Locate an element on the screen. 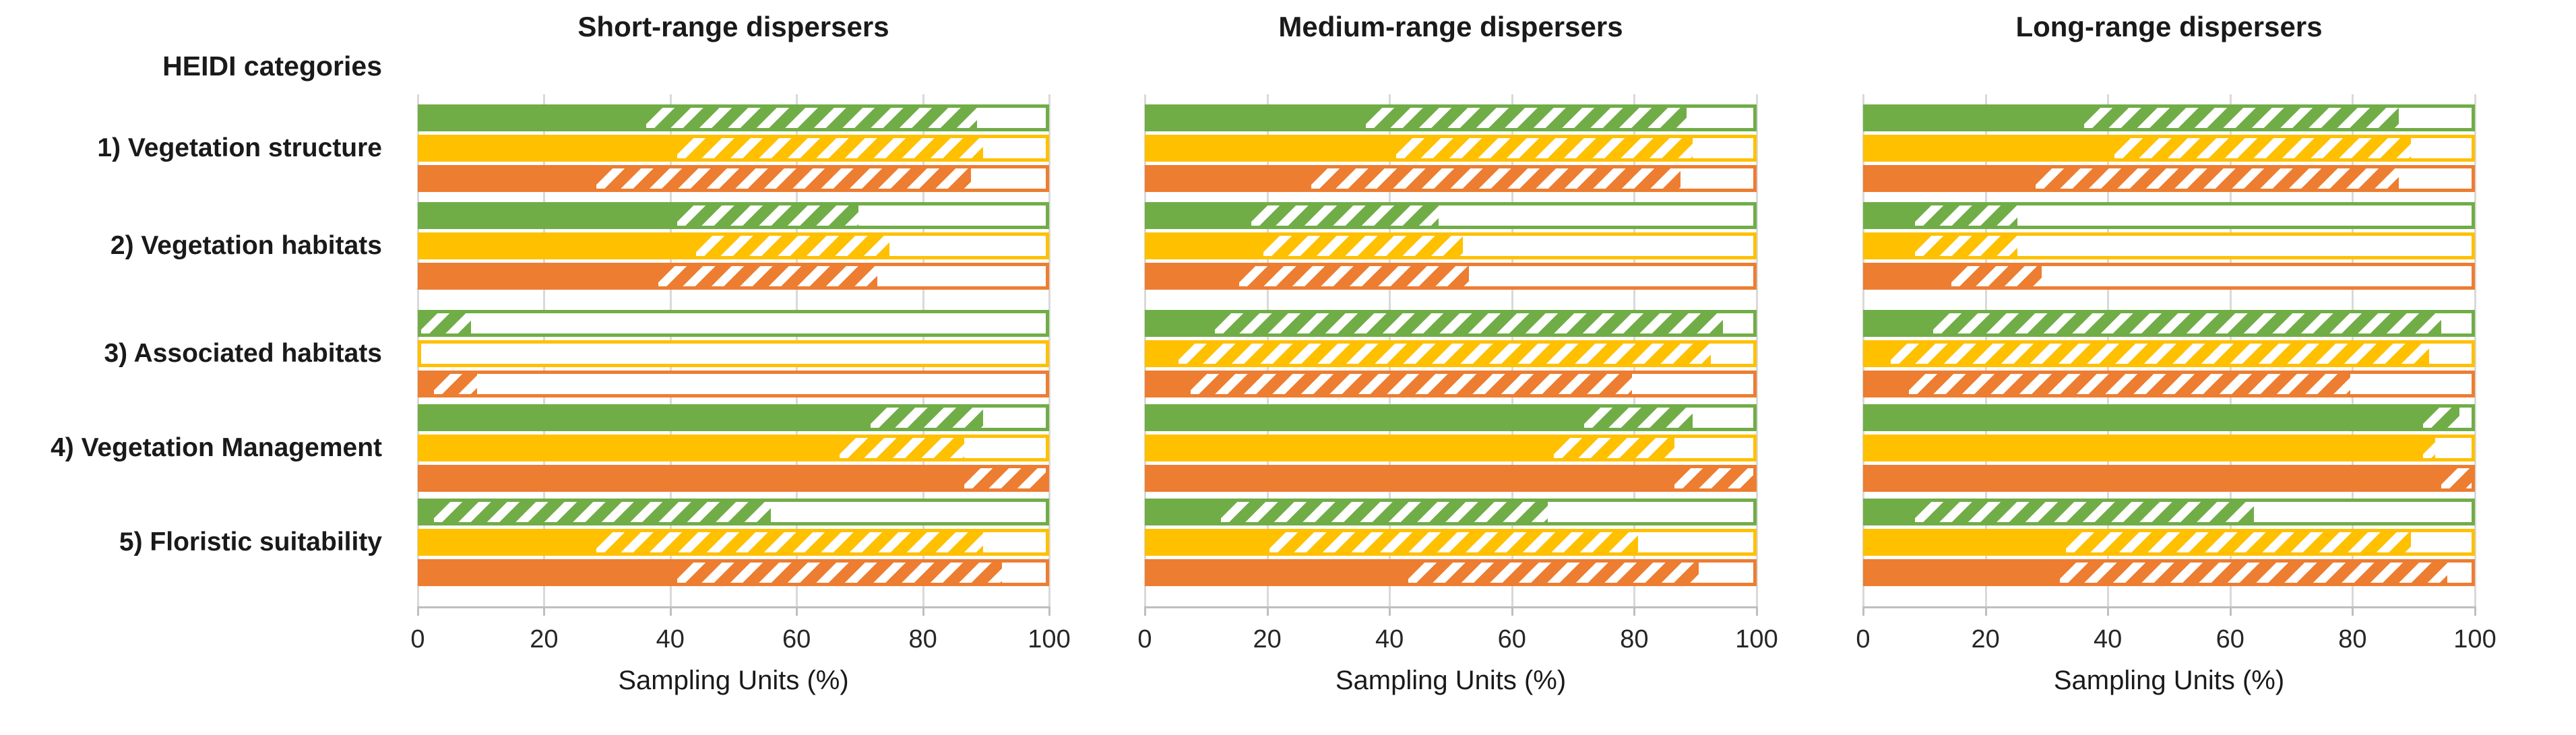 This screenshot has height=735, width=2576. axis-tick-label-40: 40 is located at coordinates (670, 639).